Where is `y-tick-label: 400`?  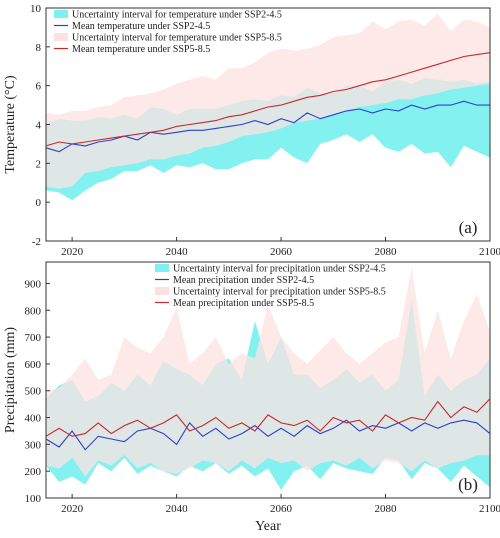
y-tick-label: 400 is located at coordinates (33, 419).